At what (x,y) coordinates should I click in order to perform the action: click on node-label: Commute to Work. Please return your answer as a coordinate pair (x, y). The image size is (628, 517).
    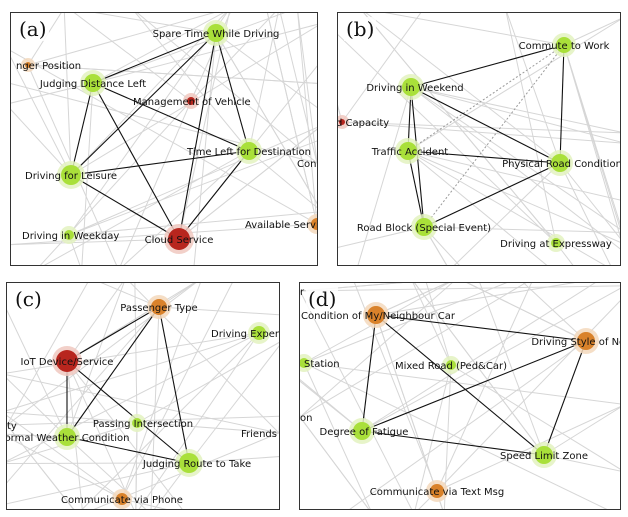
    Looking at the image, I should click on (564, 46).